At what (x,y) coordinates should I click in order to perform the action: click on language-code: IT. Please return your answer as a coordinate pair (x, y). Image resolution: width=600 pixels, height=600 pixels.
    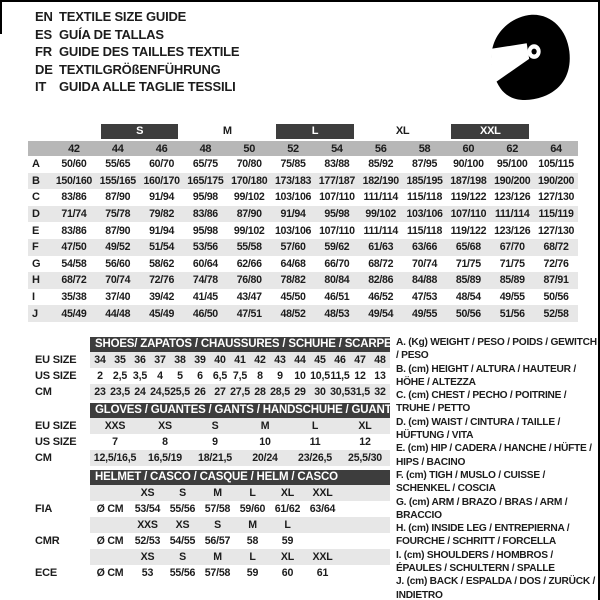
    Looking at the image, I should click on (41, 86).